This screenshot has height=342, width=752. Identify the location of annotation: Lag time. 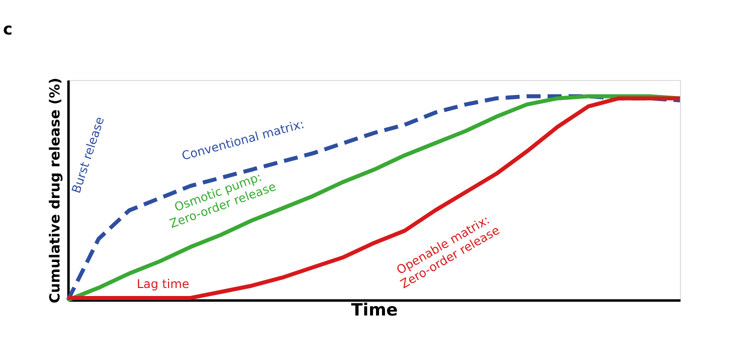
(163, 284).